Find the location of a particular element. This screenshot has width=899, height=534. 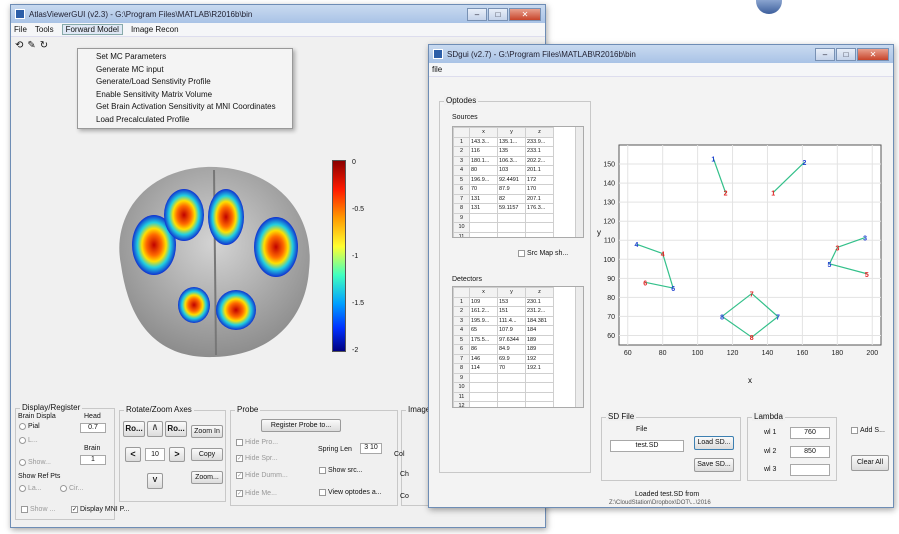

table-cell: 189 is located at coordinates (539, 349).